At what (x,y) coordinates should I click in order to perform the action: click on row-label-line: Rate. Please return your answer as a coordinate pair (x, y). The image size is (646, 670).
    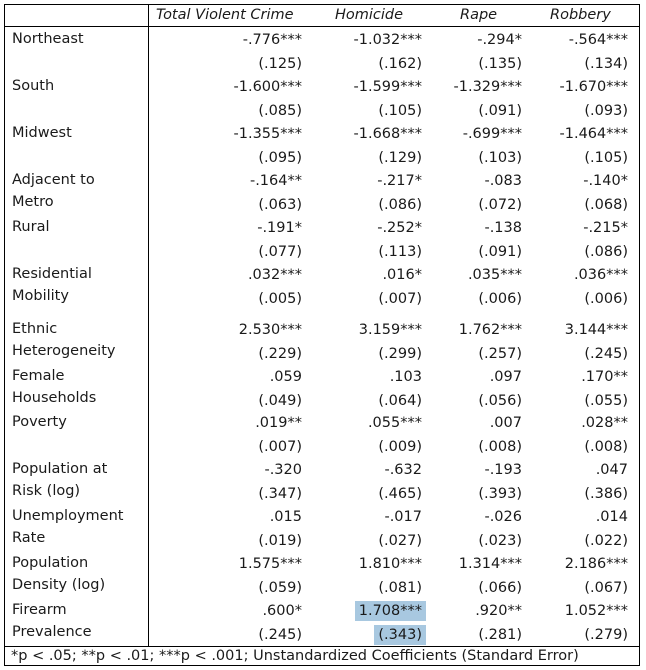
    Looking at the image, I should click on (29, 538).